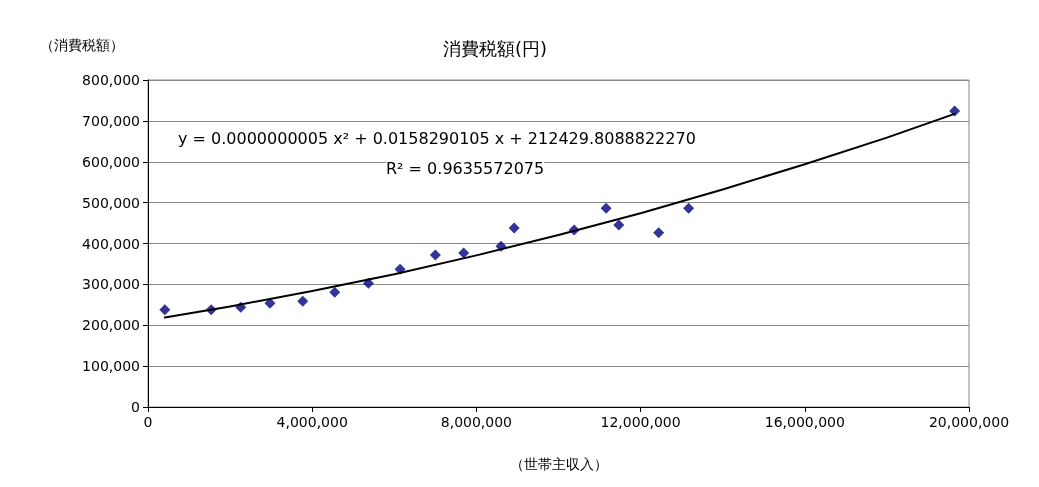 The width and height of the screenshot is (1039, 487). Describe the element at coordinates (111, 325) in the screenshot. I see `y-tick-label: 200,000` at that location.